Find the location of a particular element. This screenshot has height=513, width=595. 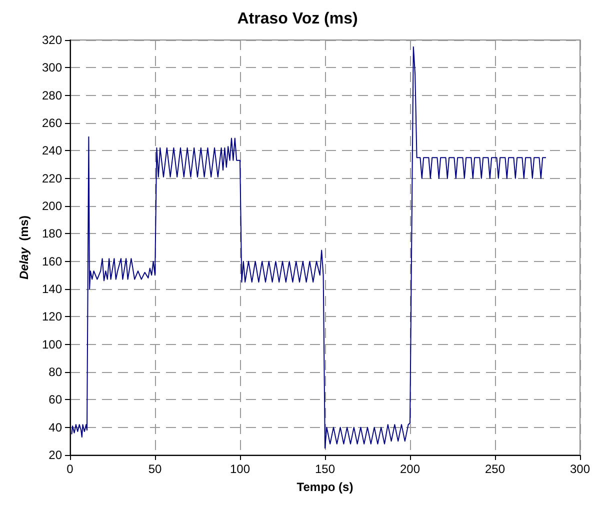

x-tick-label: 50 is located at coordinates (155, 469).